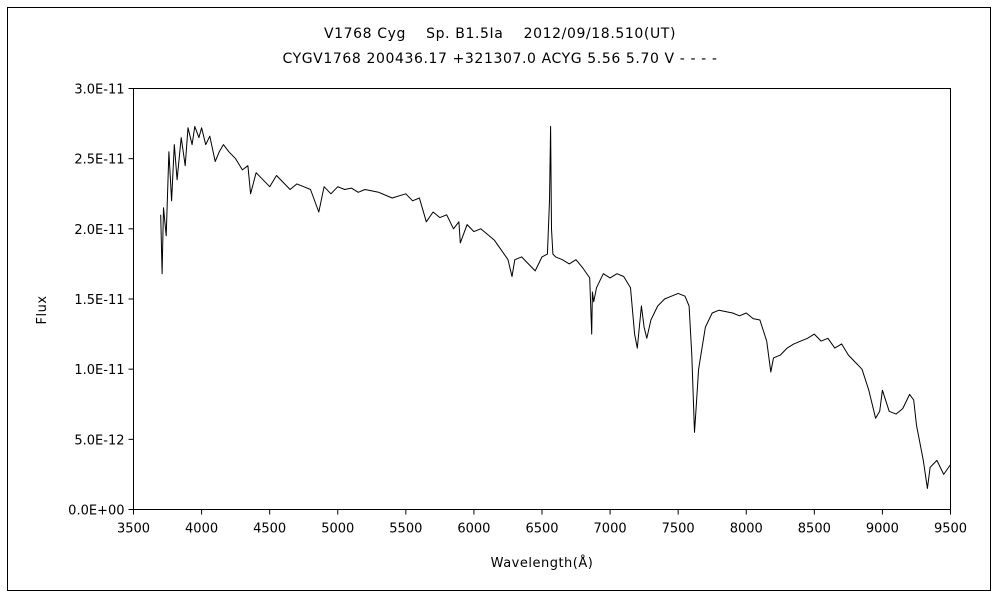 The width and height of the screenshot is (1000, 600). What do you see at coordinates (610, 529) in the screenshot?
I see `x-tick-label: 7000` at bounding box center [610, 529].